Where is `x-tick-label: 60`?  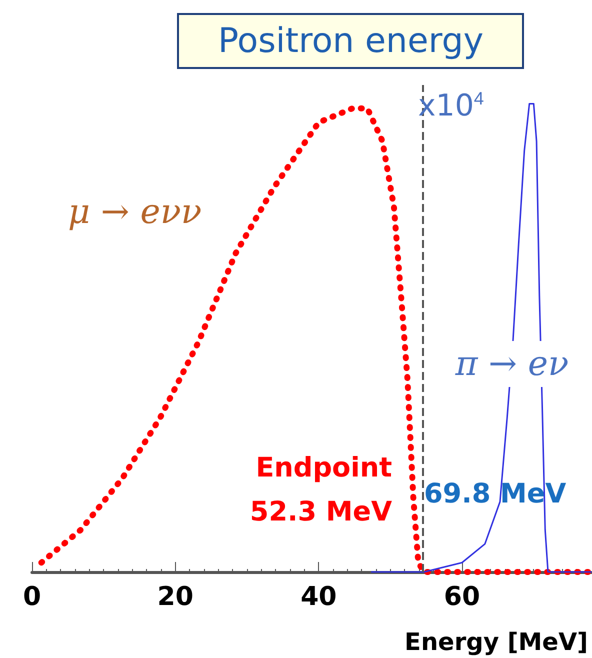 x-tick-label: 60 is located at coordinates (462, 597).